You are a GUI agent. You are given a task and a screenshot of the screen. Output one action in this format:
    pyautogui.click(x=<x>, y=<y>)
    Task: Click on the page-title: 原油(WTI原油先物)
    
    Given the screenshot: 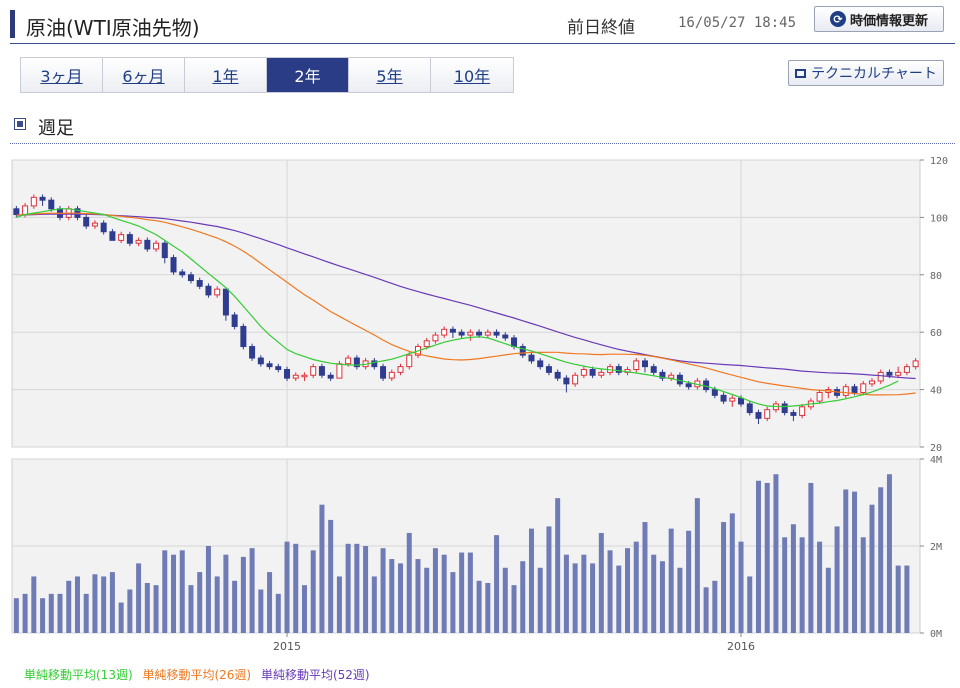 What is the action you would take?
    pyautogui.click(x=113, y=28)
    